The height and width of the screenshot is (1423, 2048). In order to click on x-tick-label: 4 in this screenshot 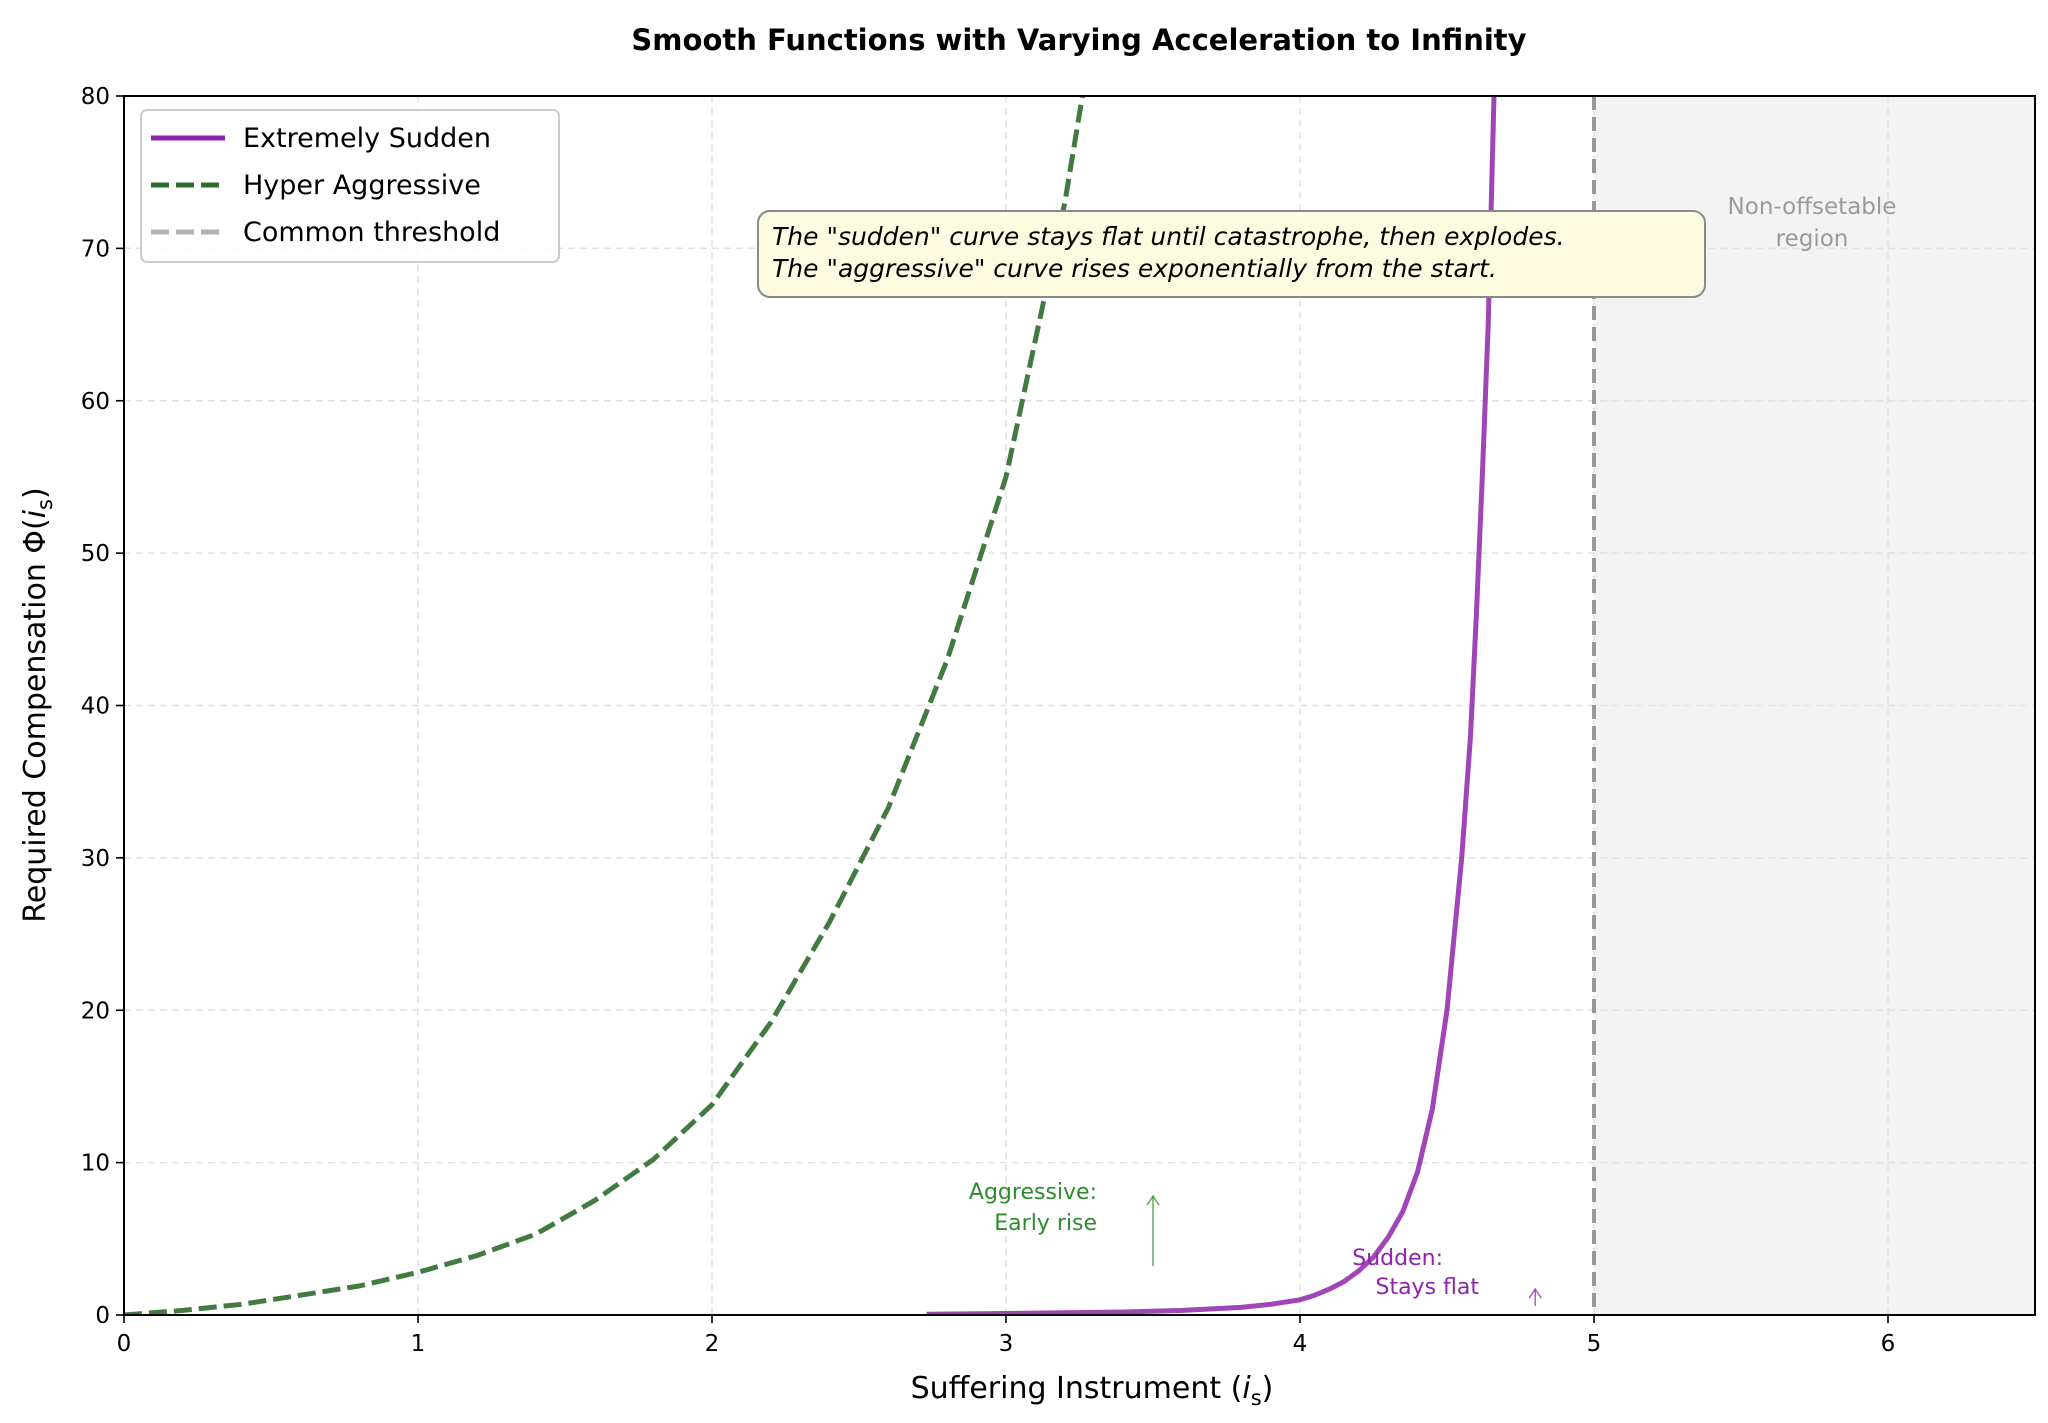, I will do `click(1300, 1344)`.